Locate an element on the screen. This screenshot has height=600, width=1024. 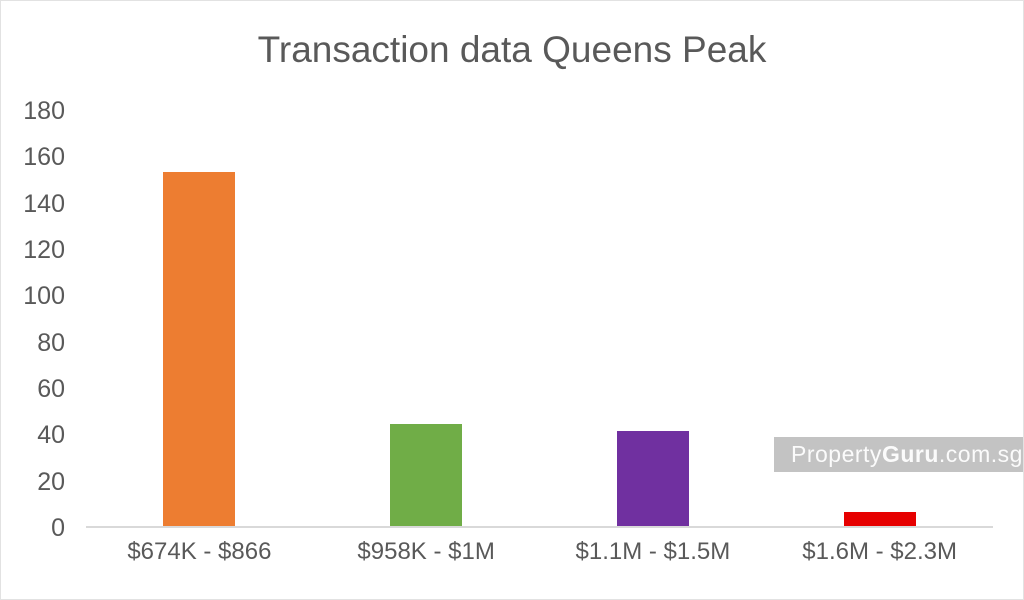
x-category-label-3: $1.1M - $1.5M is located at coordinates (653, 551).